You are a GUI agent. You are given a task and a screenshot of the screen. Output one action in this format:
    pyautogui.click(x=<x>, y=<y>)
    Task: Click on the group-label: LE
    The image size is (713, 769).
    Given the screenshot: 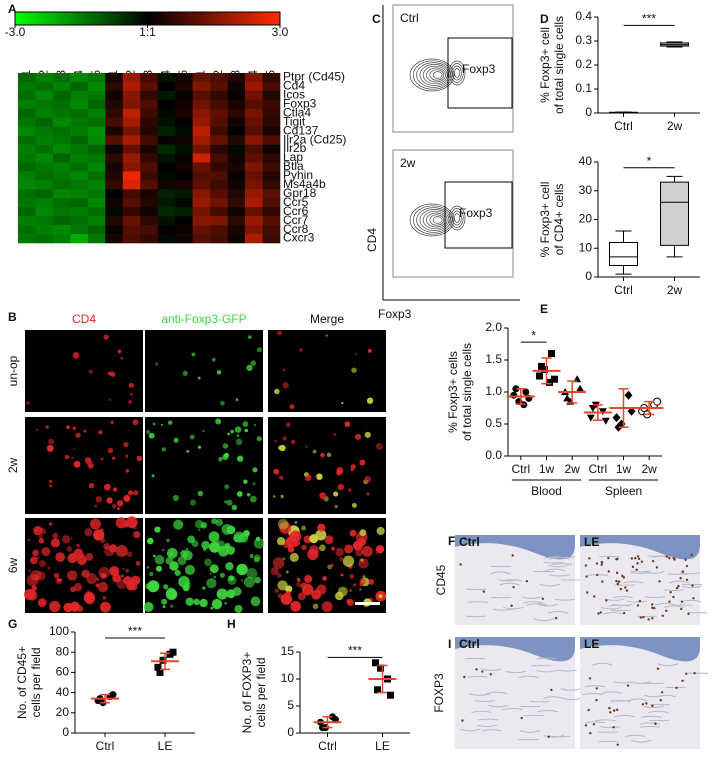 What is the action you would take?
    pyautogui.click(x=591, y=644)
    